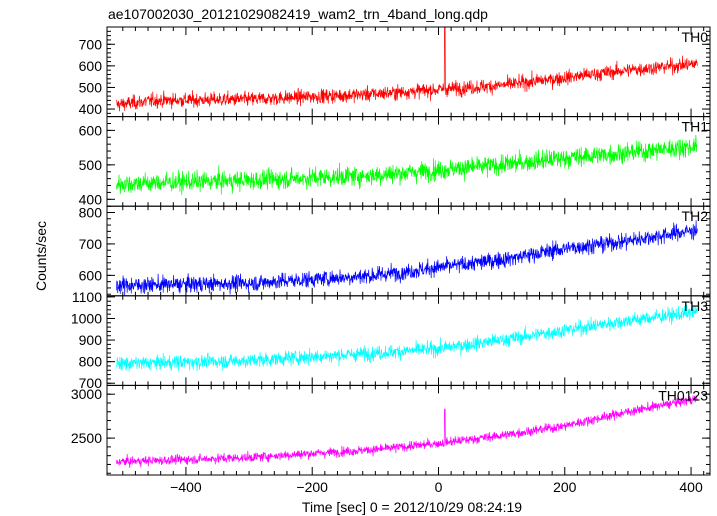 The image size is (717, 516). I want to click on y-tick-label: 3000, so click(86, 394).